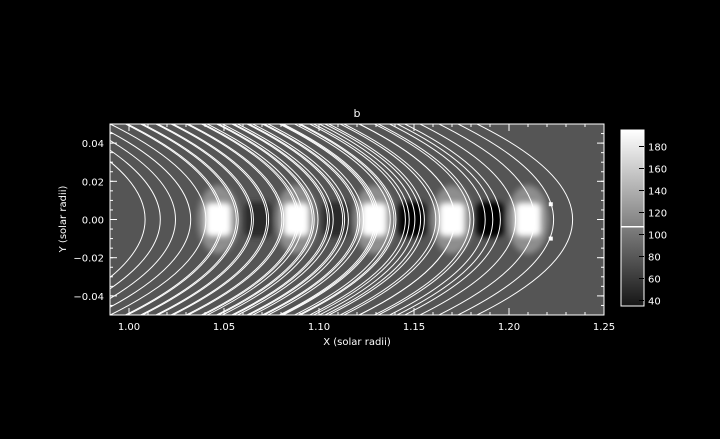  I want to click on x-tick-label: 1.15, so click(414, 327).